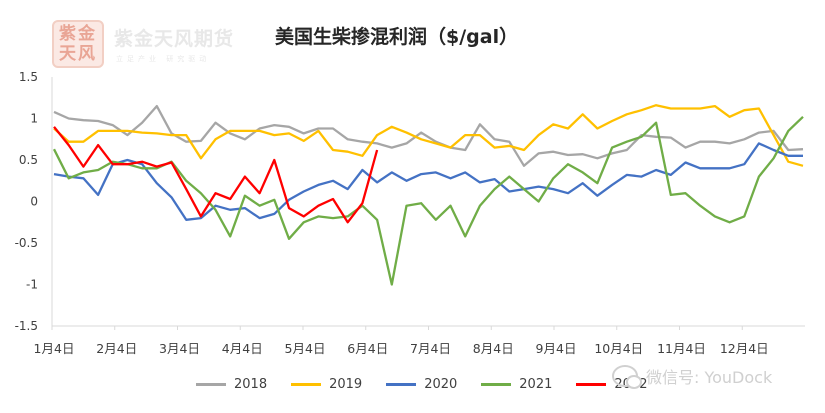 This screenshot has height=413, width=825. What do you see at coordinates (216, 175) in the screenshot?
I see `series-line-2022` at bounding box center [216, 175].